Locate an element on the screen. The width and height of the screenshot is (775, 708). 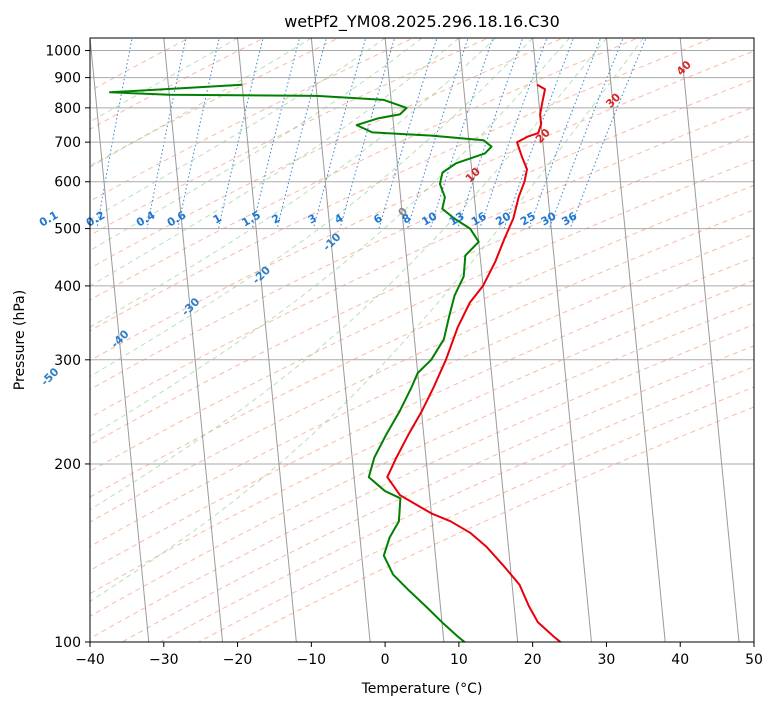
x-tick-label: −10 is located at coordinates (312, 660).